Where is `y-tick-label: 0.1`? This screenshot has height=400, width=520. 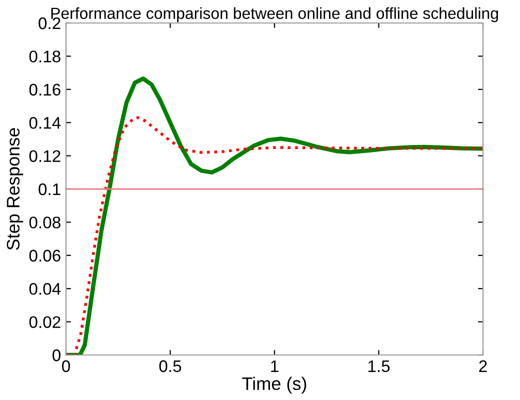 y-tick-label: 0.1 is located at coordinates (49, 189).